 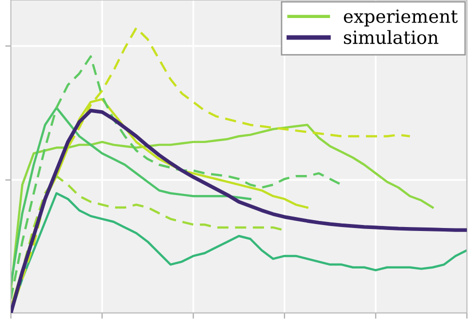 I want to click on legend-label: simulation, so click(x=391, y=37).